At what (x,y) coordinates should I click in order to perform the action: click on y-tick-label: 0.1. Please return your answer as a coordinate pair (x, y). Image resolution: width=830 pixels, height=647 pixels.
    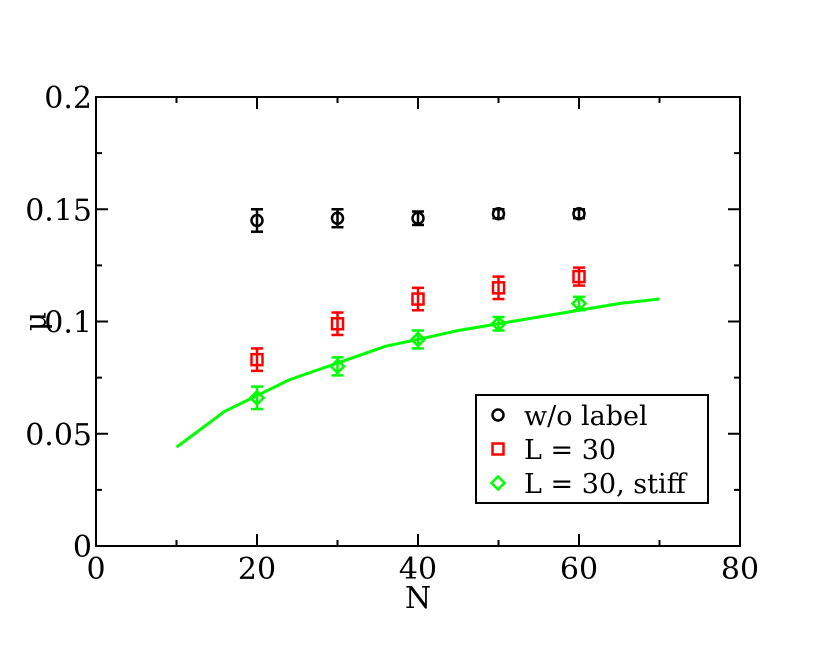
    Looking at the image, I should click on (68, 323).